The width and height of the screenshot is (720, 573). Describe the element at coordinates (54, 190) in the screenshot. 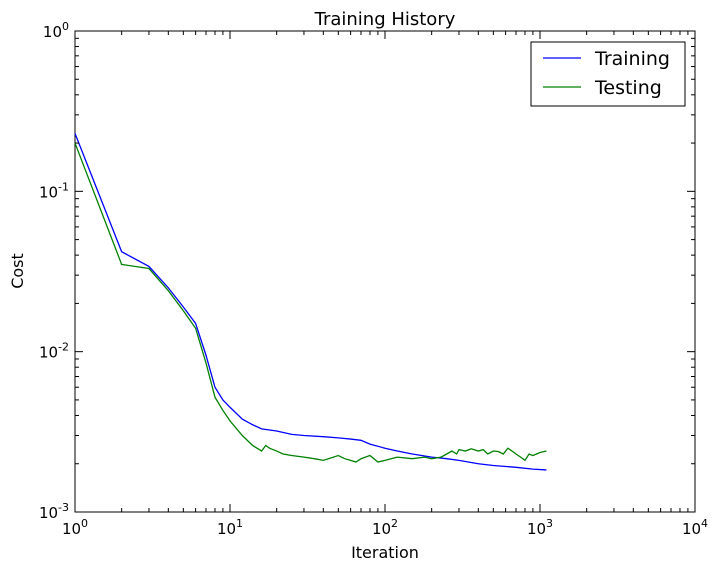

I see `y-tick-label: 10⁻¹` at that location.